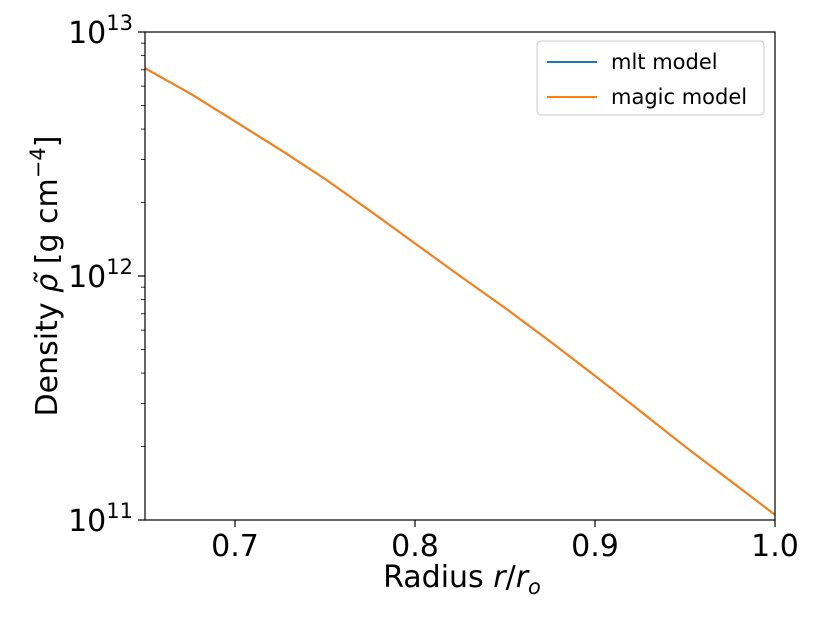  I want to click on x-axis-label: Radius r/ro, so click(462, 579).